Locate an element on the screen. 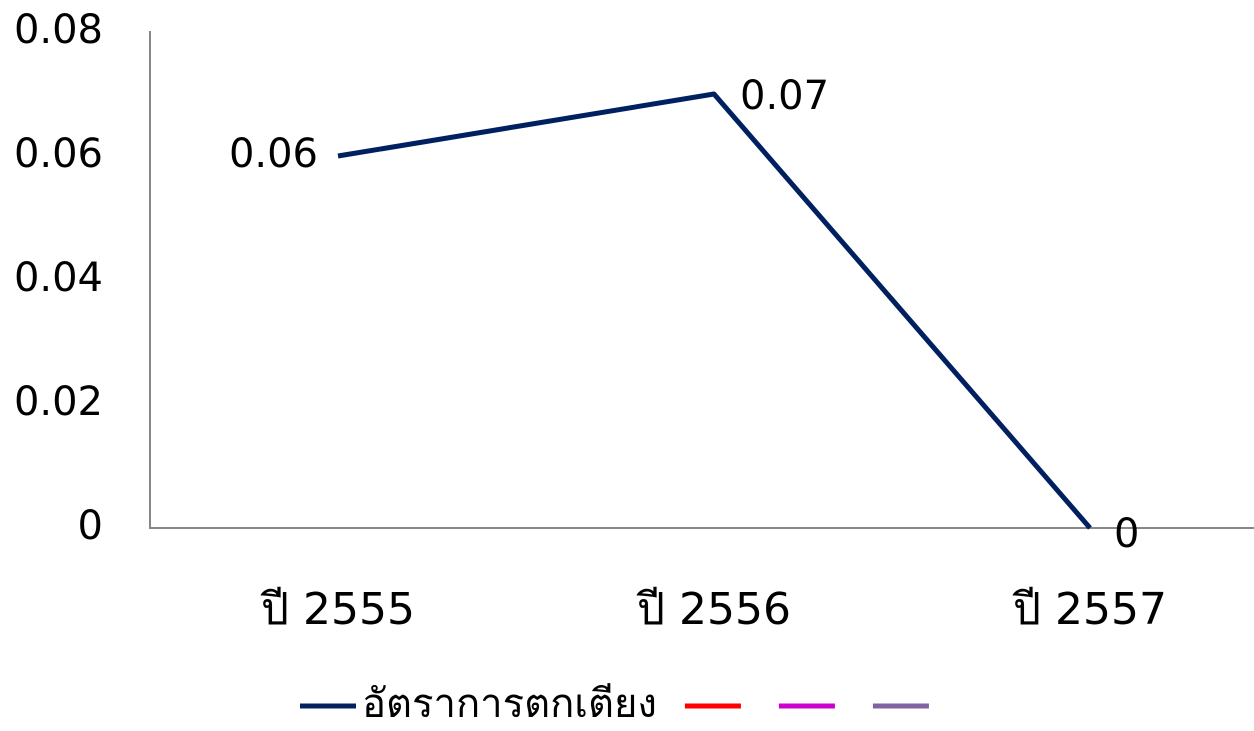 The width and height of the screenshot is (1254, 731). y-tick-label: 0 is located at coordinates (90, 526).